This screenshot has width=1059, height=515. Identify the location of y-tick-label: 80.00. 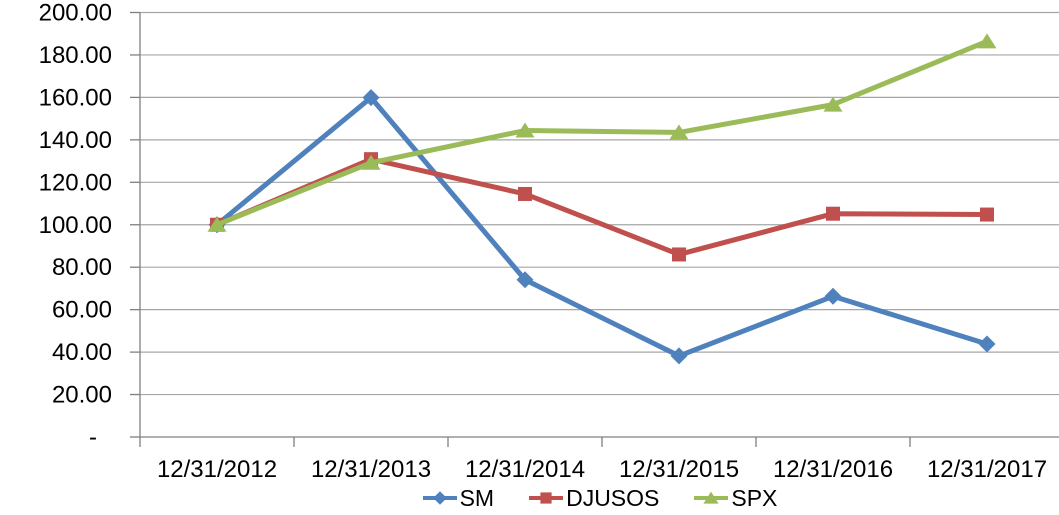
(82, 267).